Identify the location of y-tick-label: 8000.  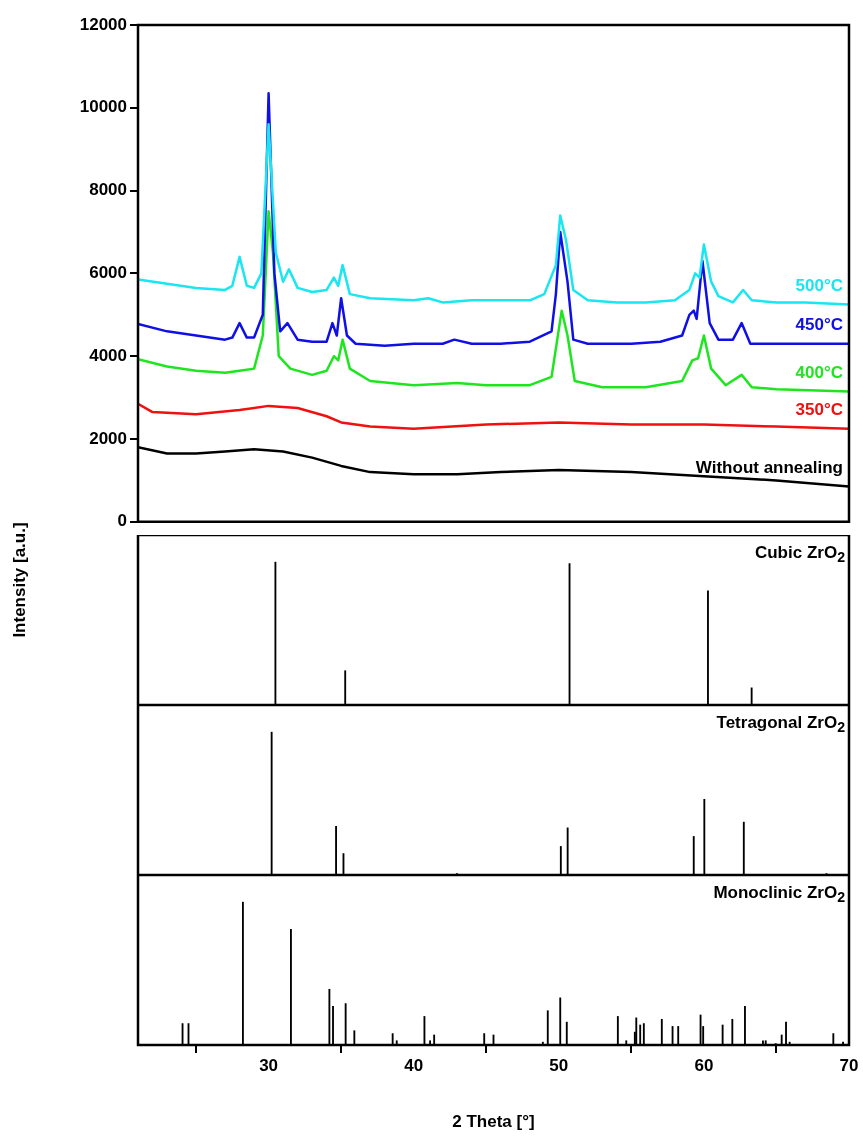
(108, 190).